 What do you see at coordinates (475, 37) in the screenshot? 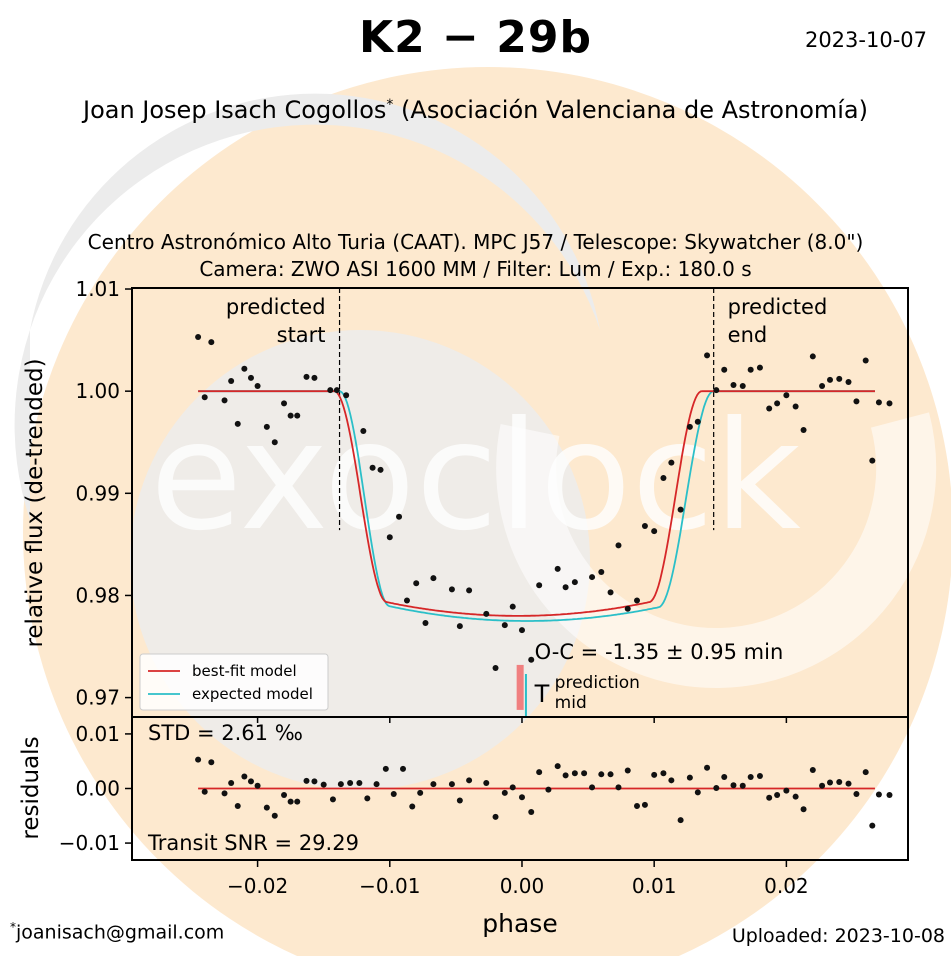
I see `planet-title: K2 − 29b` at bounding box center [475, 37].